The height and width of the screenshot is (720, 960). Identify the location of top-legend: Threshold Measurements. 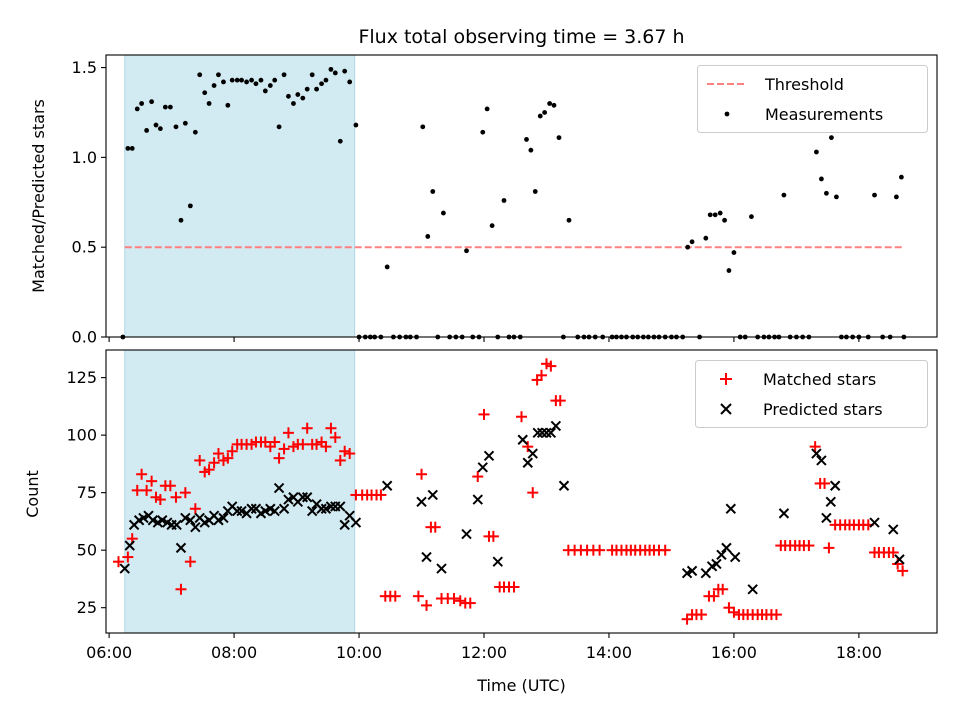
(812, 99).